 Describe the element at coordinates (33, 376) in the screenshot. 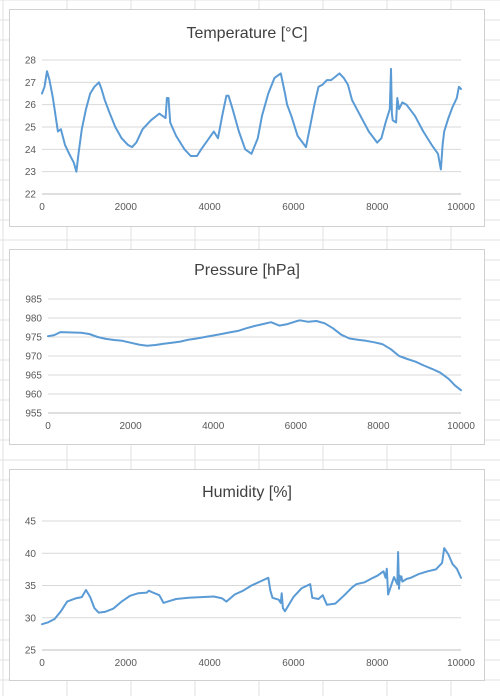

I see `y-tick-label: 965` at that location.